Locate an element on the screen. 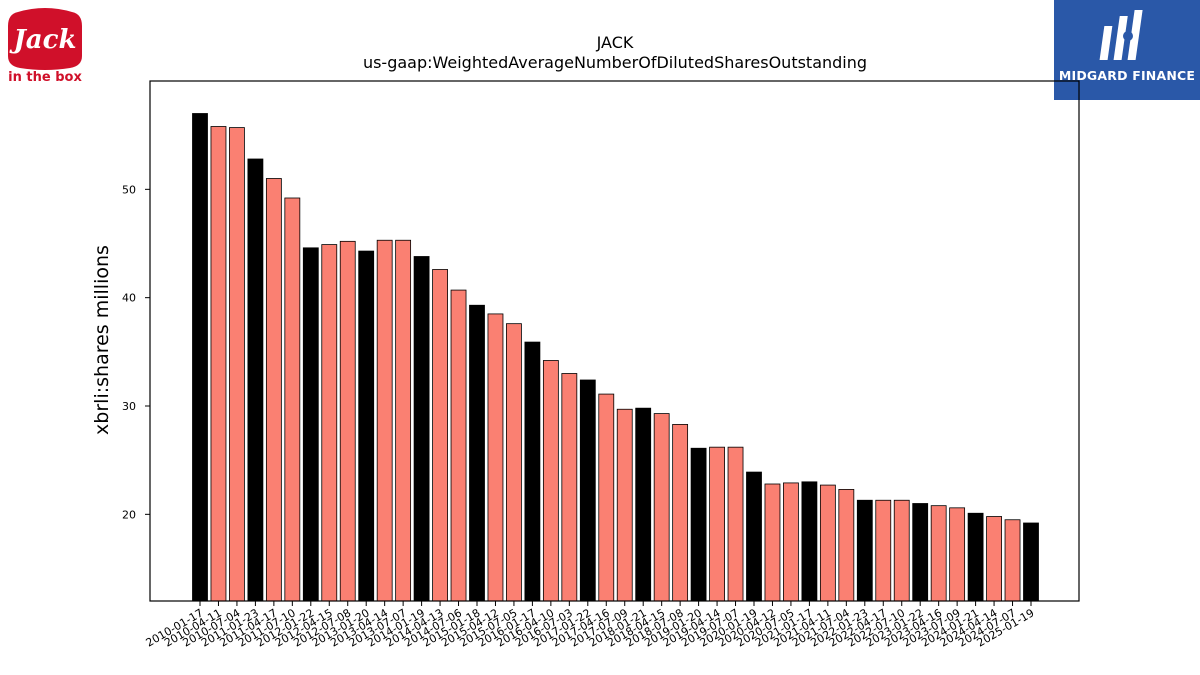 The height and width of the screenshot is (675, 1200). chart-title: JACK is located at coordinates (615, 42).